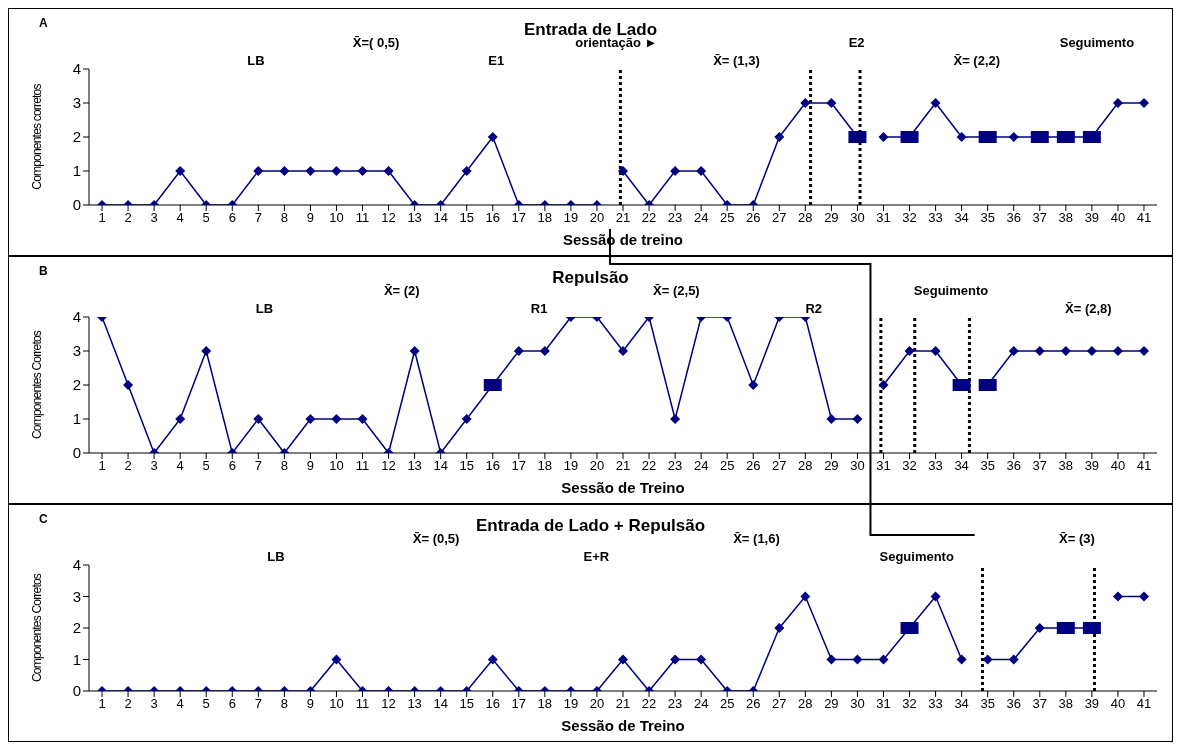 Image resolution: width=1183 pixels, height=756 pixels. What do you see at coordinates (1013, 704) in the screenshot?
I see `x-tick-label: 36` at bounding box center [1013, 704].